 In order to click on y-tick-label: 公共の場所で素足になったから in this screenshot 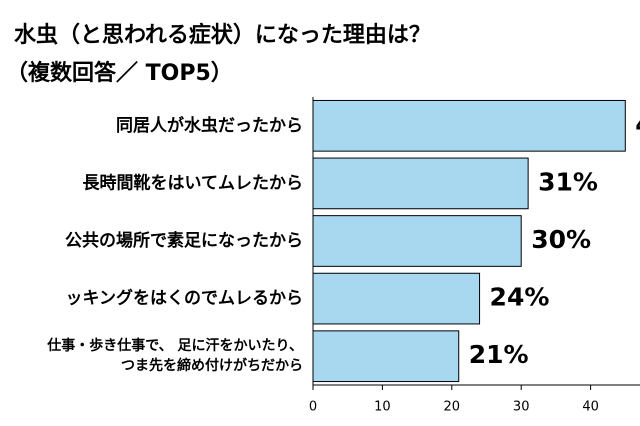, I will do `click(184, 241)`.